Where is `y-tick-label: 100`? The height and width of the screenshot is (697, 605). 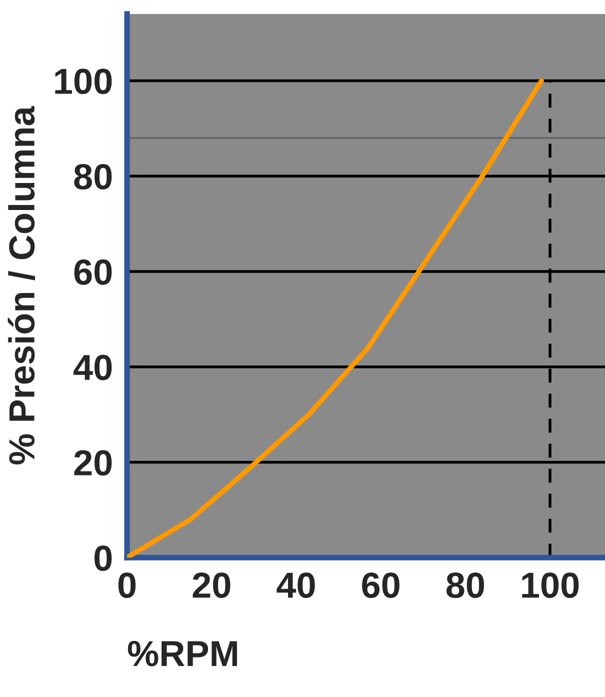 y-tick-label: 100 is located at coordinates (83, 81).